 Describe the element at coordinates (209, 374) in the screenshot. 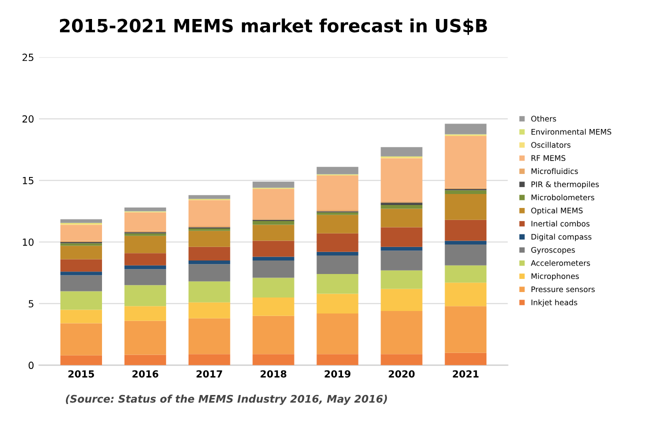

I see `x-tick-label: 2017` at that location.